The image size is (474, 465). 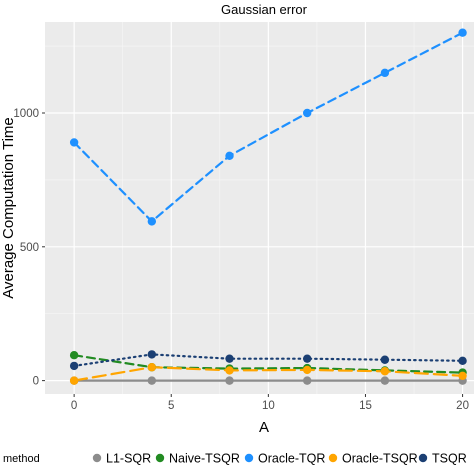 I want to click on series-line-tsqr, so click(x=268, y=360).